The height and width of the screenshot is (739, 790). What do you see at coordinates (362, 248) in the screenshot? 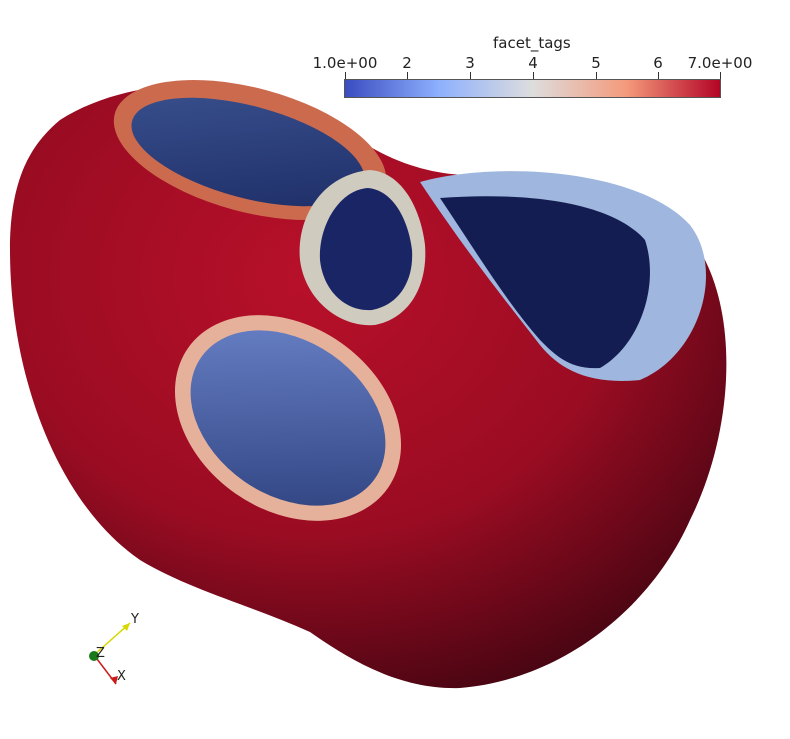
I see `opening-center` at bounding box center [362, 248].